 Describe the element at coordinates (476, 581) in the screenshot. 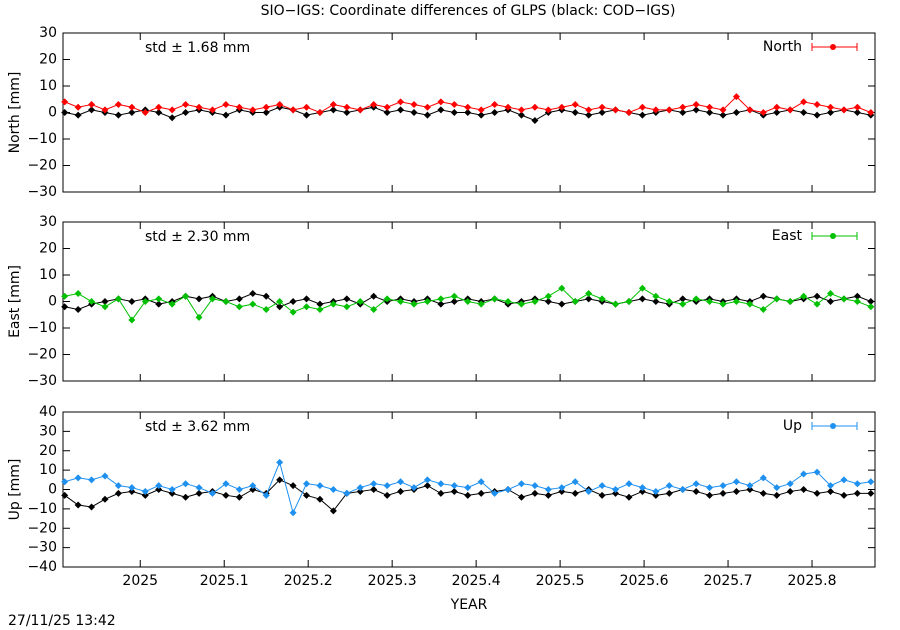

I see `x-tick-label: 2025.4` at that location.